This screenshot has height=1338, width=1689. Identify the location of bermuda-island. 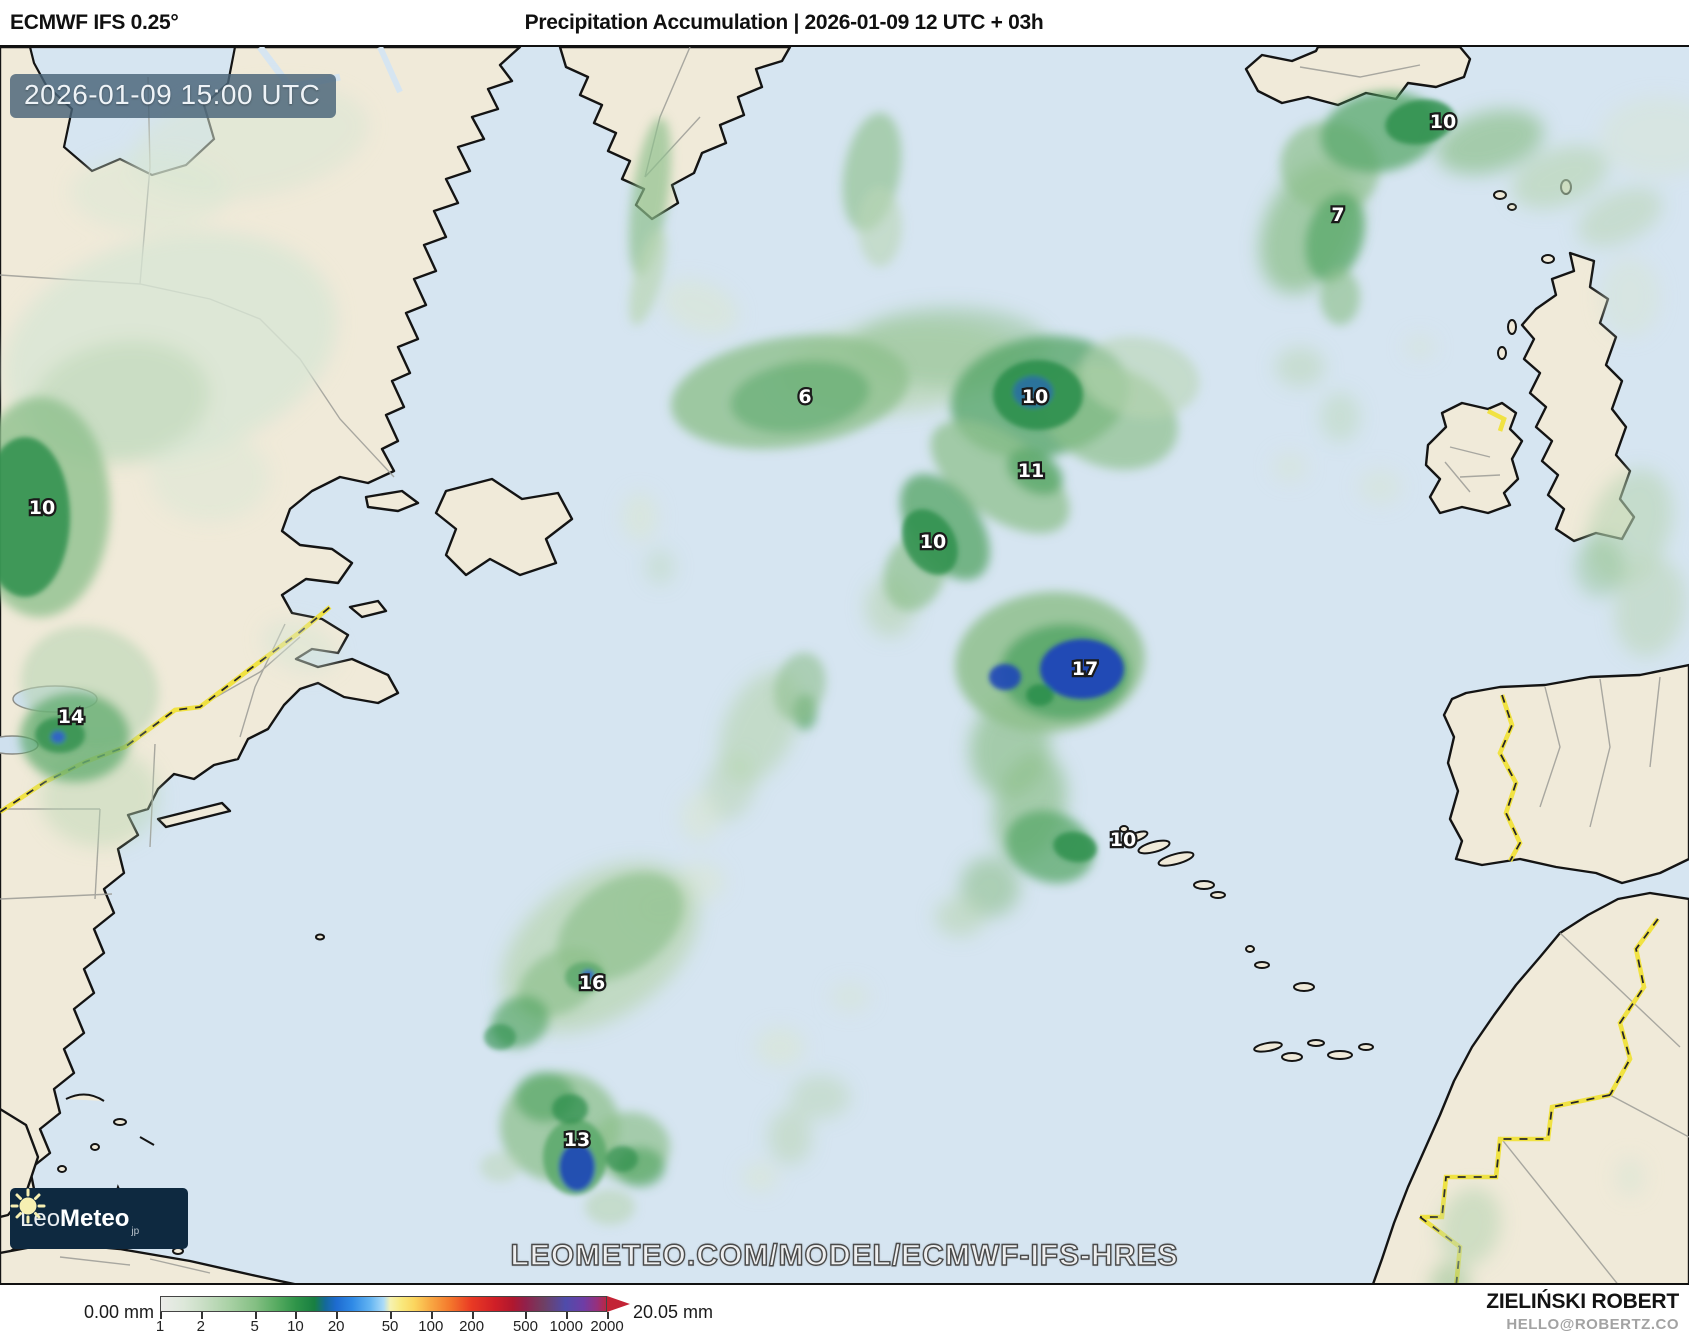
(320, 937).